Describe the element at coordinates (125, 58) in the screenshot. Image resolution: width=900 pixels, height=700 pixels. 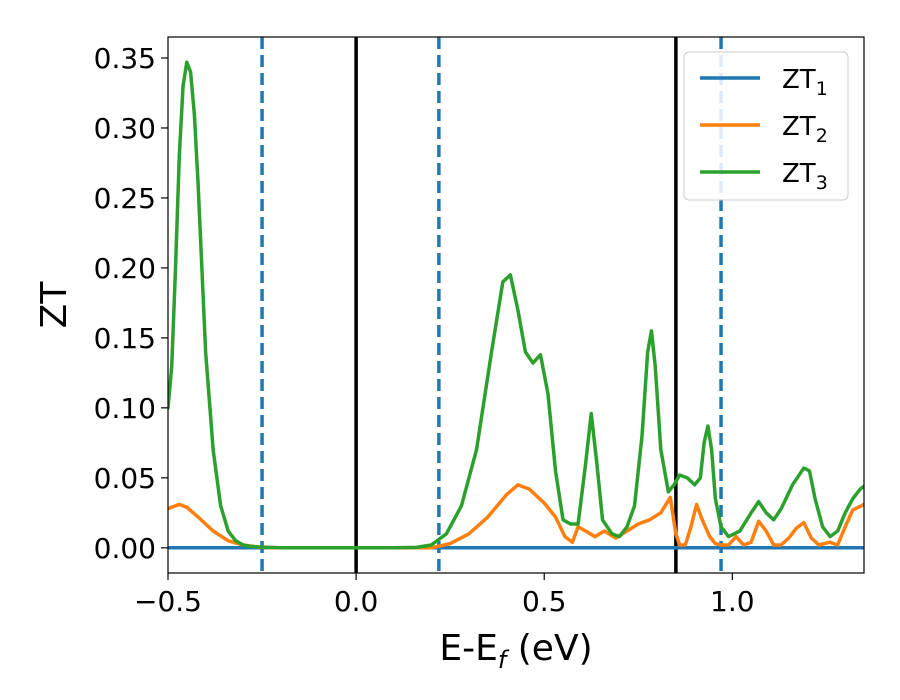
I see `y-tick-label: 0.35` at that location.